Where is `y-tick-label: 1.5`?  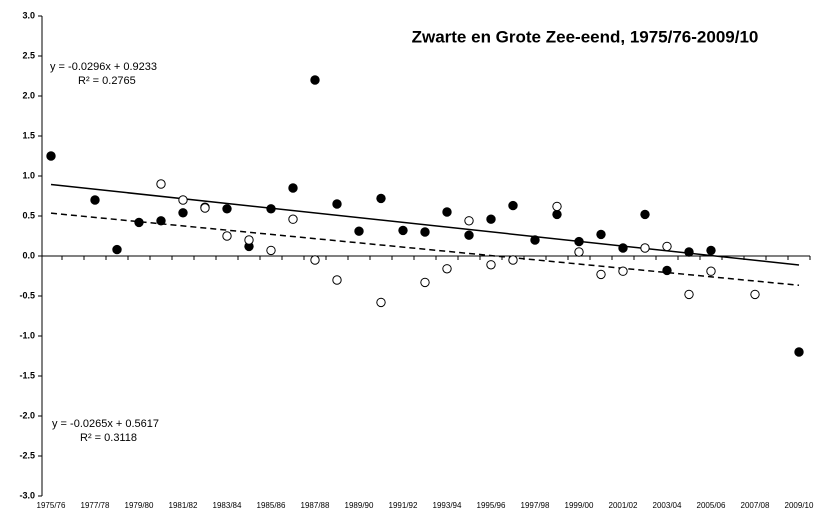
y-tick-label: 1.5 is located at coordinates (28, 135).